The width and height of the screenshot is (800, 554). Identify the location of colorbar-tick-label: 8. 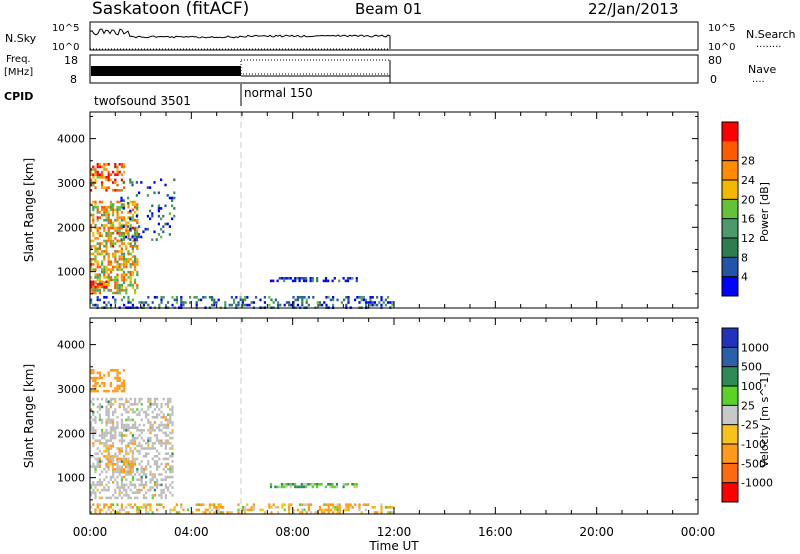
(744, 257).